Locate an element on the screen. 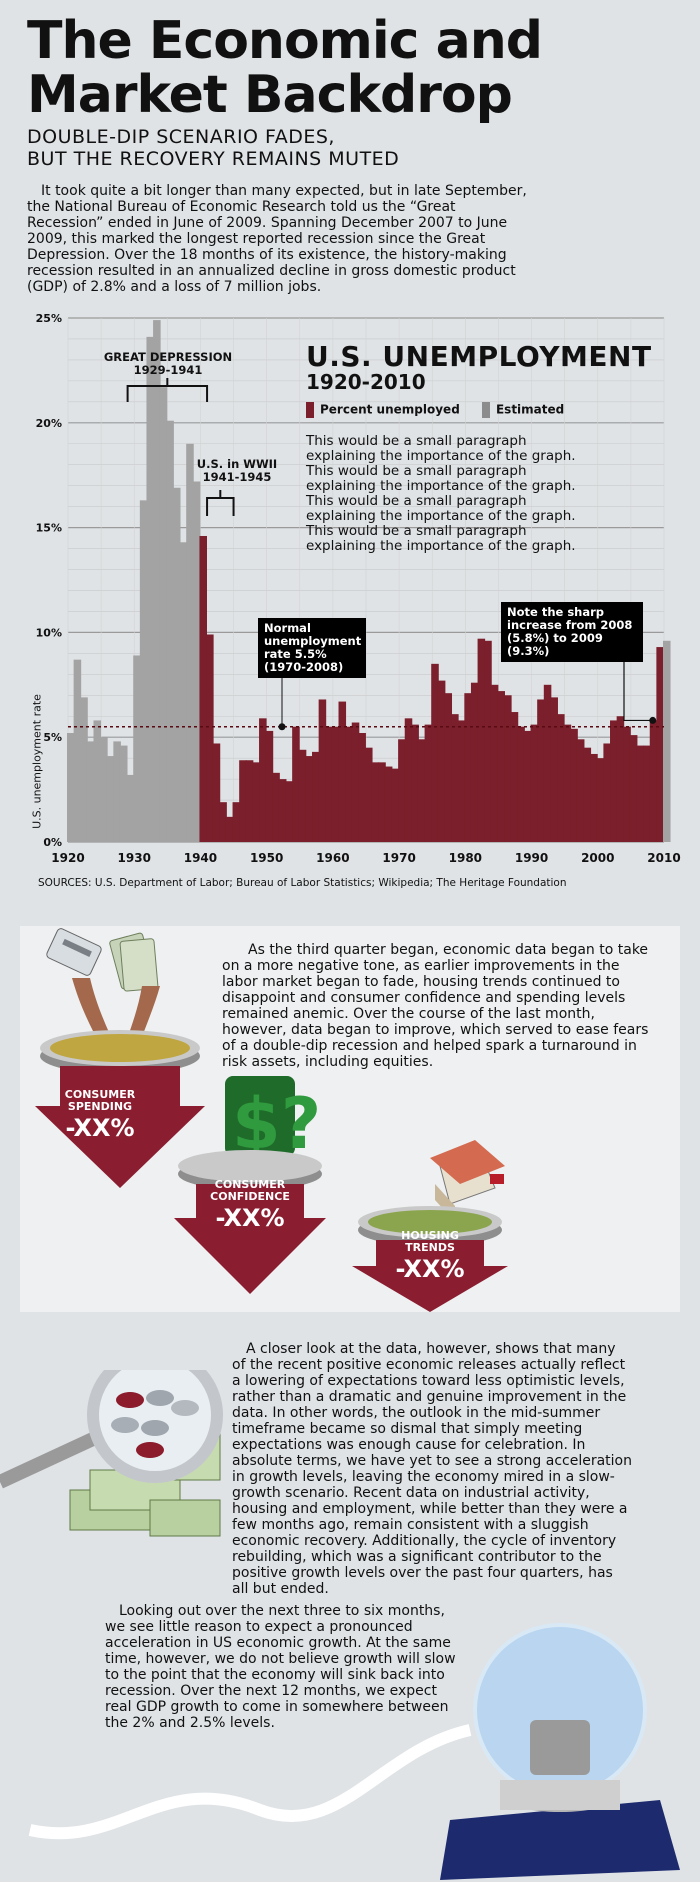 The image size is (700, 1882). annotation-text: 1941-1945 is located at coordinates (237, 477).